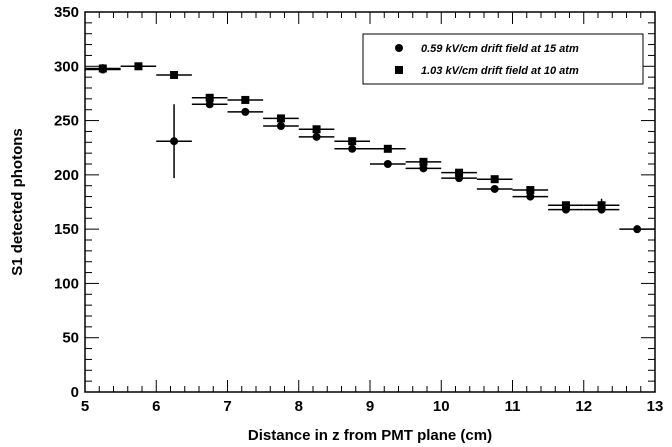 The width and height of the screenshot is (672, 447). Describe the element at coordinates (66, 283) in the screenshot. I see `y-tick-label: 100` at that location.